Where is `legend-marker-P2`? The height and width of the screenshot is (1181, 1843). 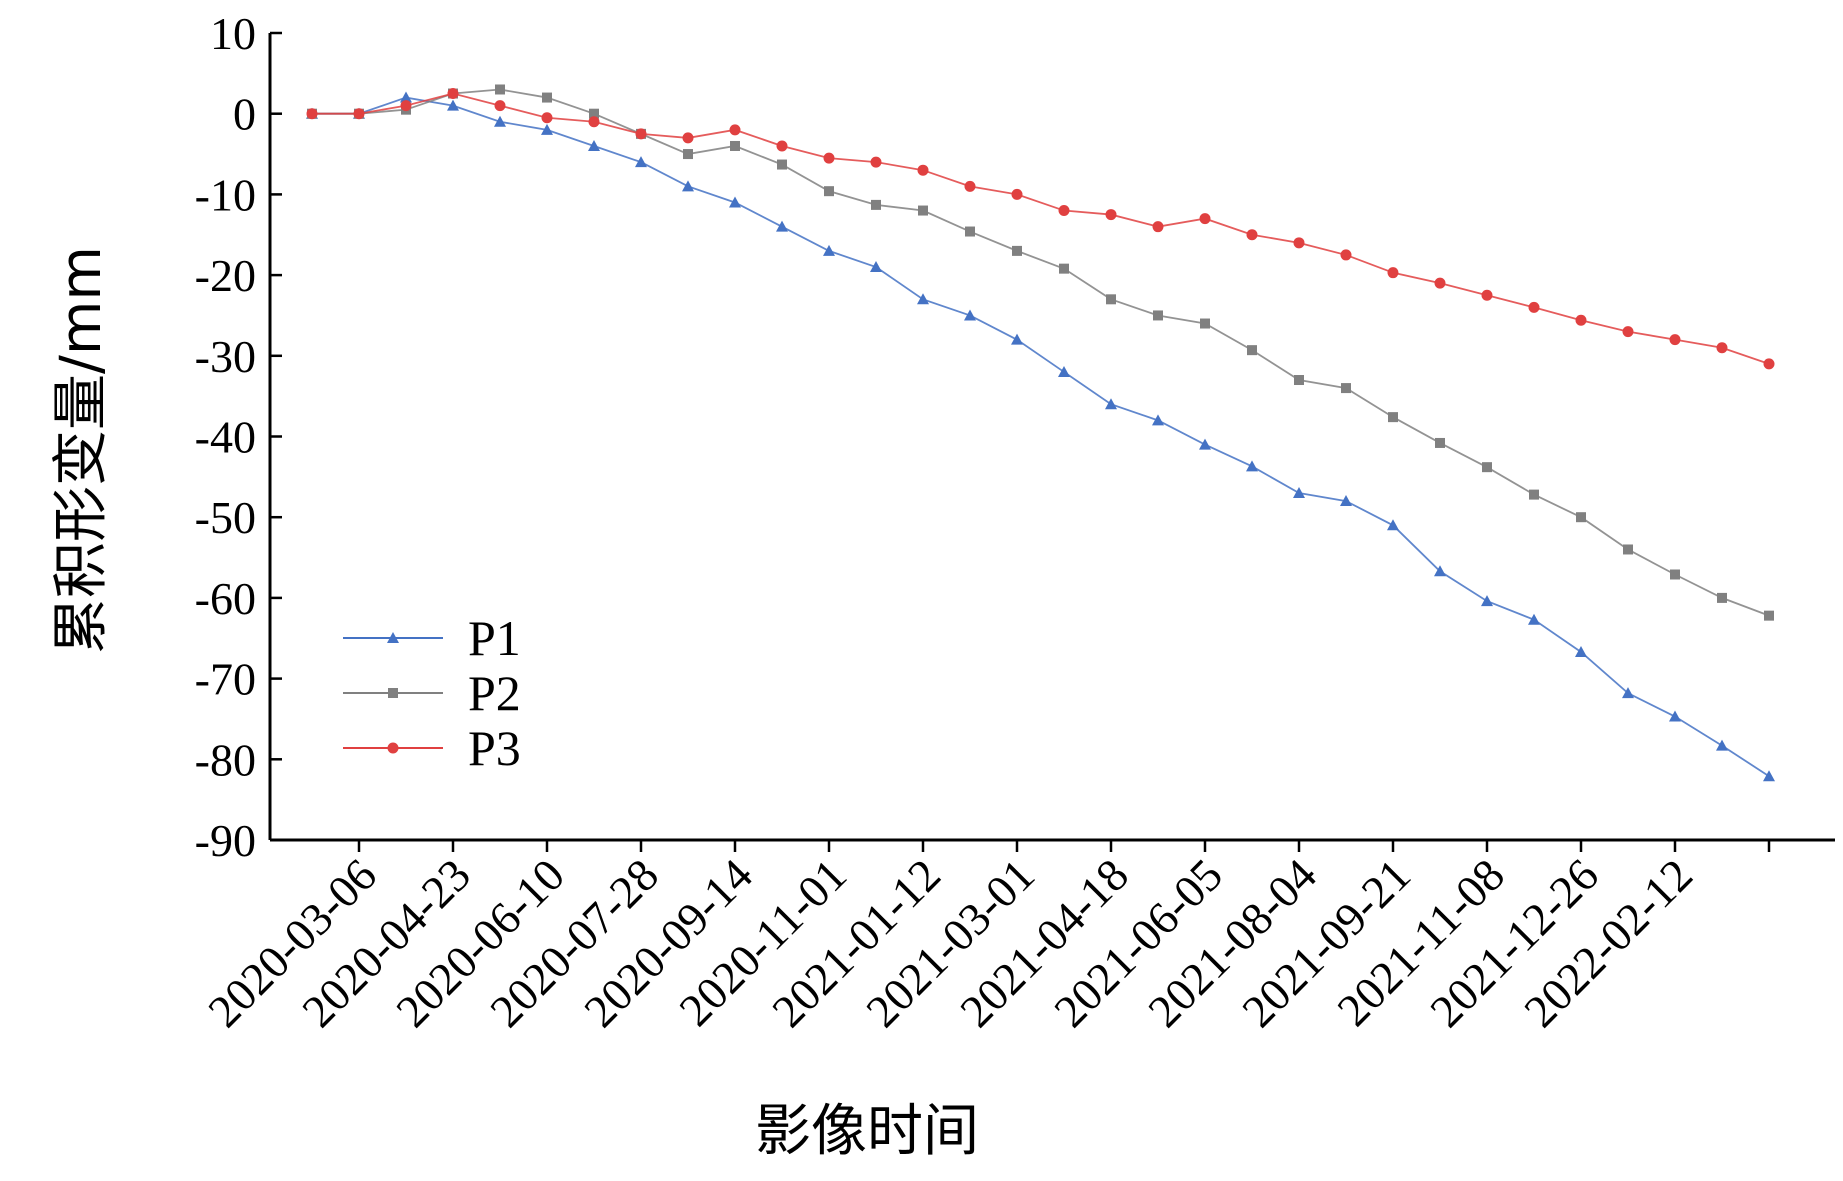
legend-marker-P2 is located at coordinates (393, 693).